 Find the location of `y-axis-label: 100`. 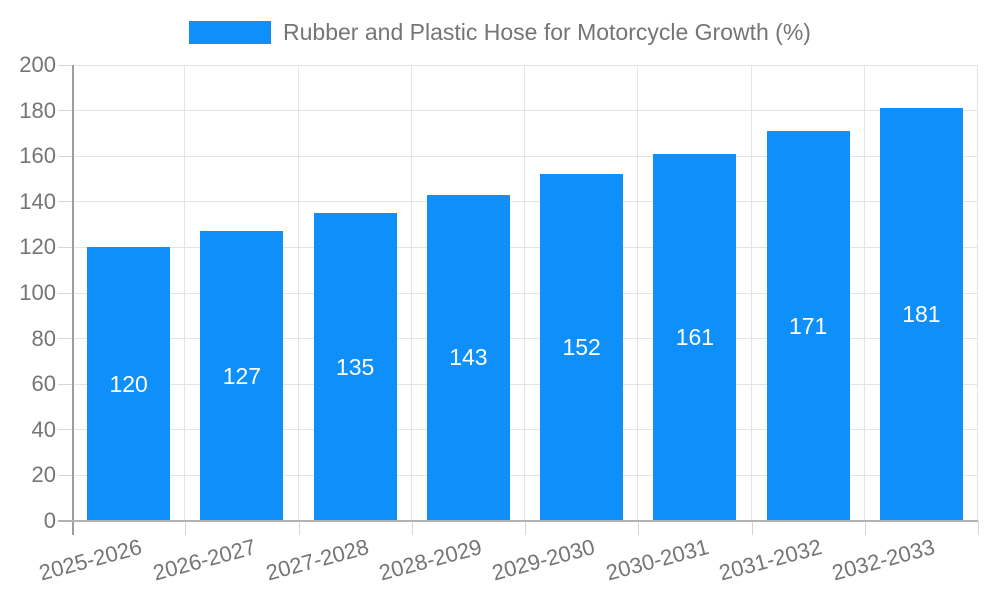

y-axis-label: 100 is located at coordinates (37, 292).